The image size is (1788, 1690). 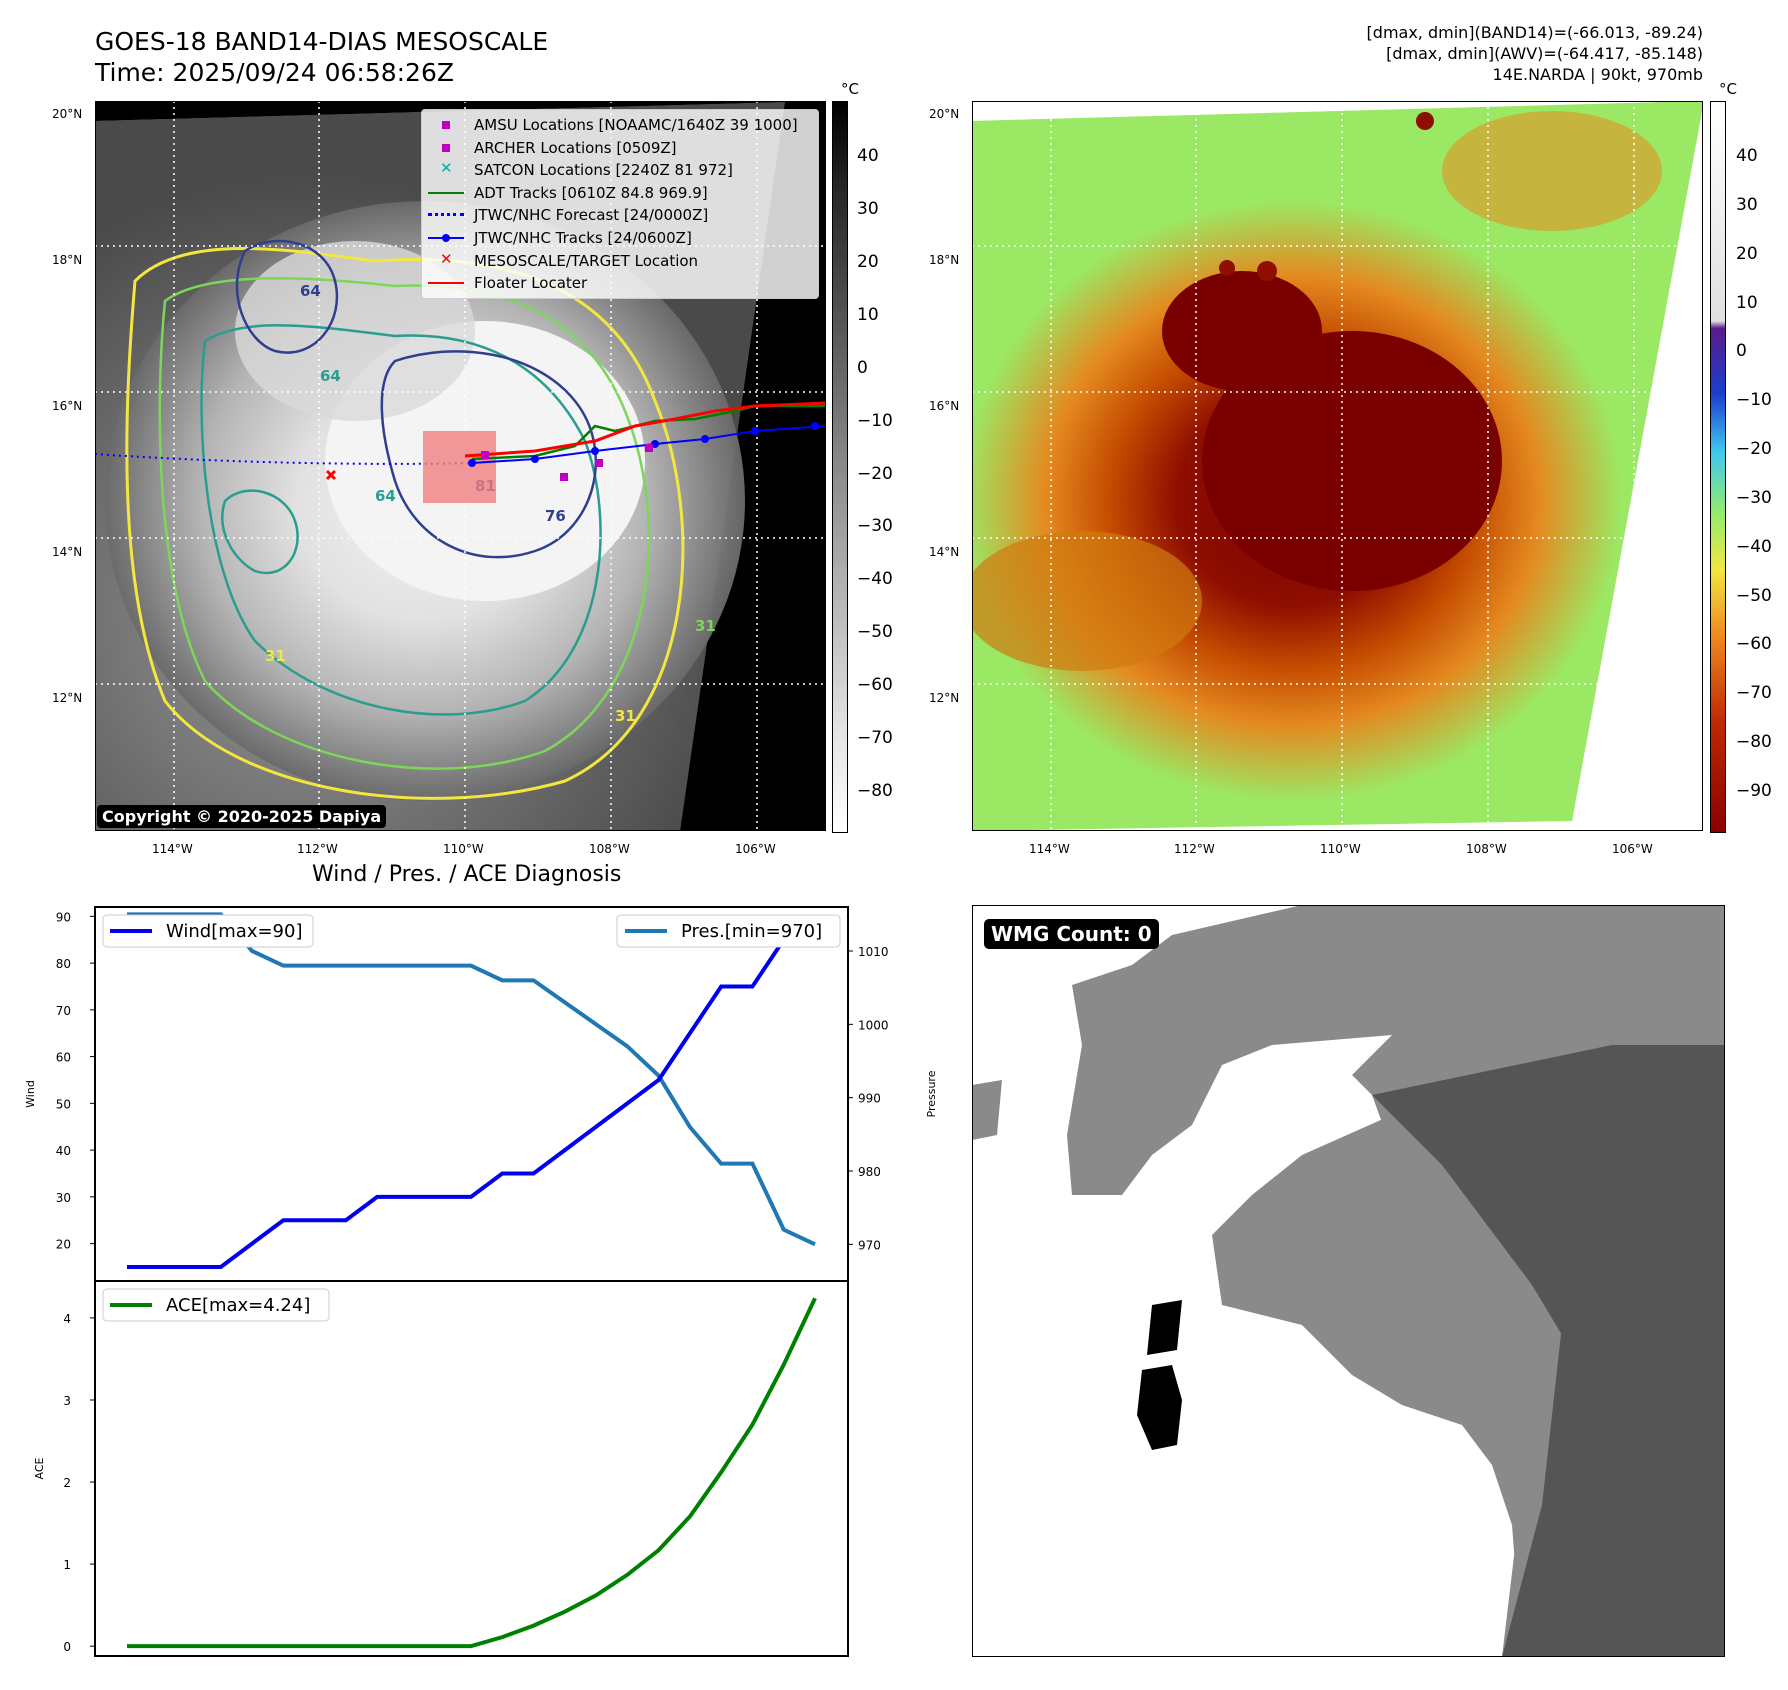 What do you see at coordinates (1159, 1407) in the screenshot?
I see `wmg-black-blob` at bounding box center [1159, 1407].